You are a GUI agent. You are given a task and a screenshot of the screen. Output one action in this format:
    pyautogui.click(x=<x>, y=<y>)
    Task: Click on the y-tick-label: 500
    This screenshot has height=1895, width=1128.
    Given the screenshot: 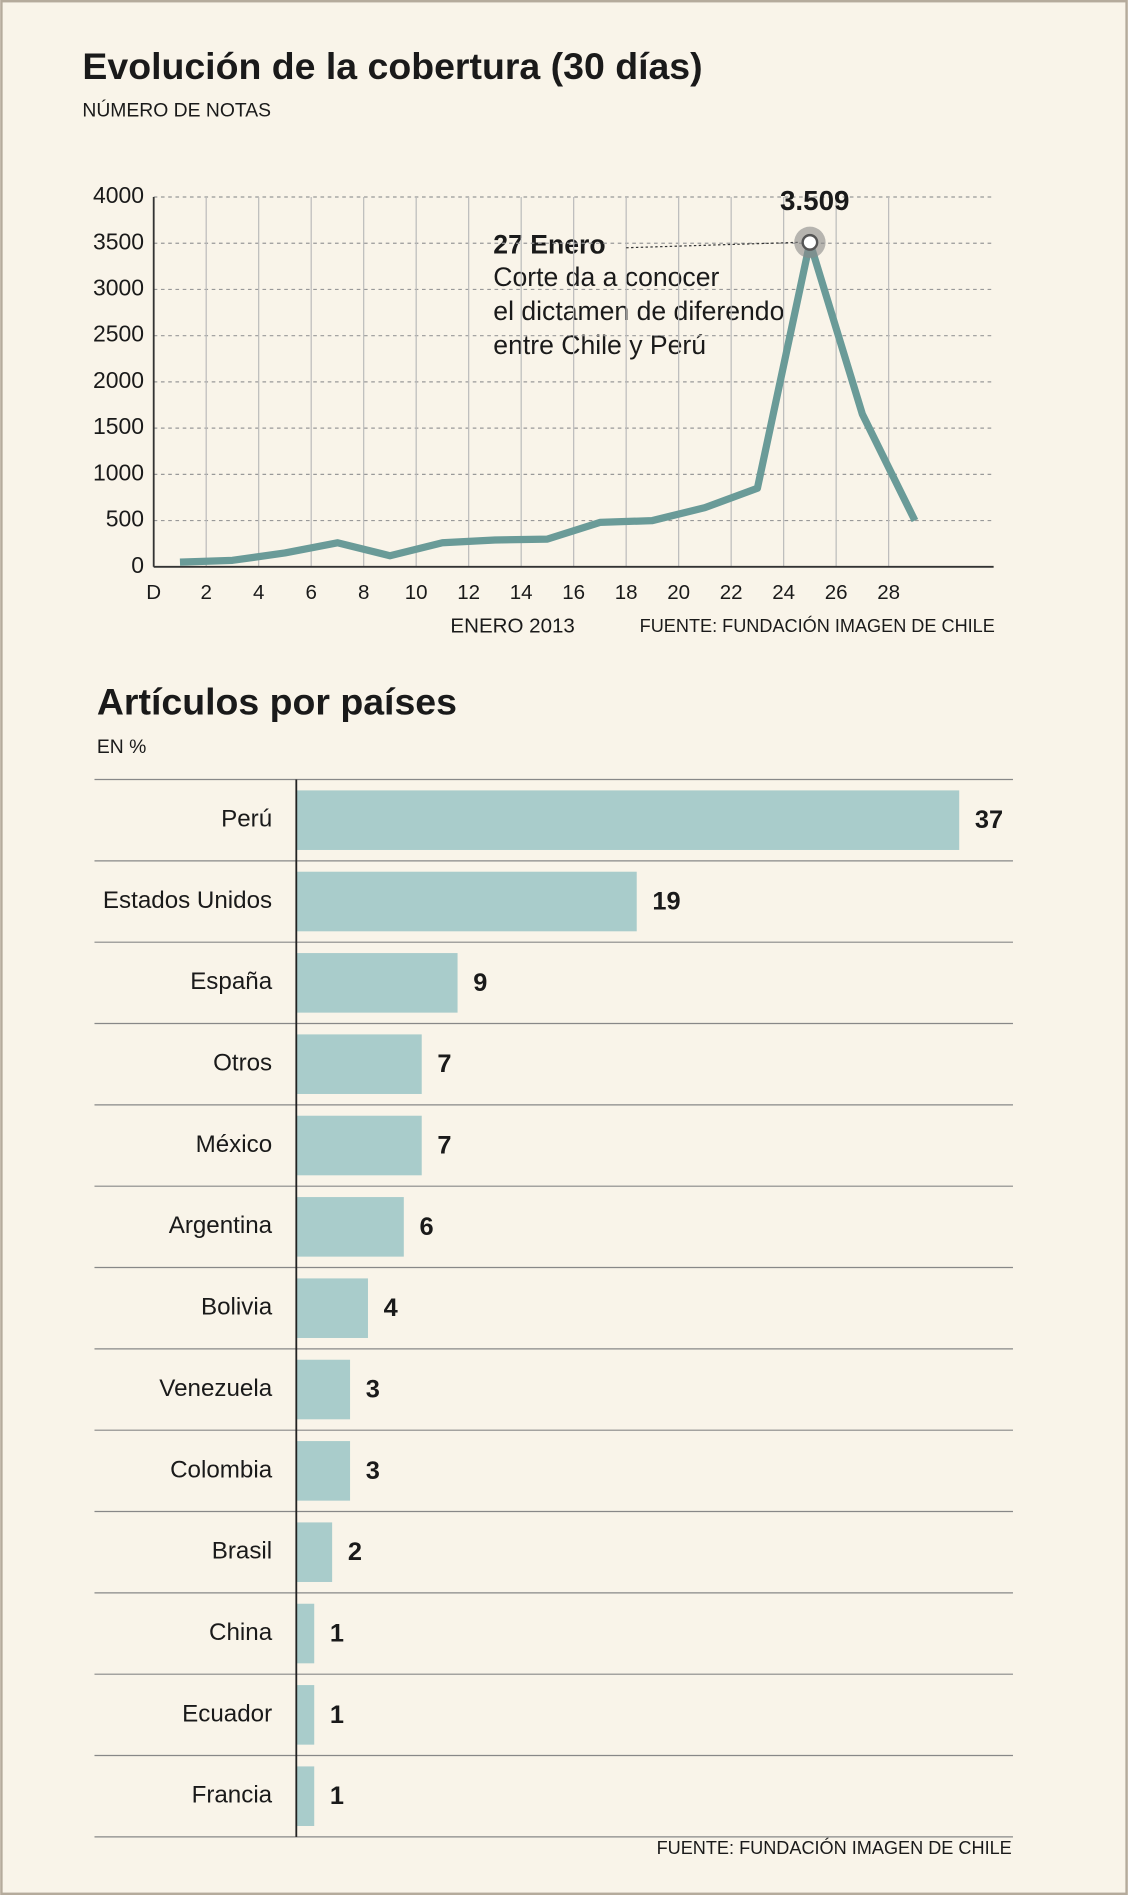 What is the action you would take?
    pyautogui.click(x=125, y=519)
    